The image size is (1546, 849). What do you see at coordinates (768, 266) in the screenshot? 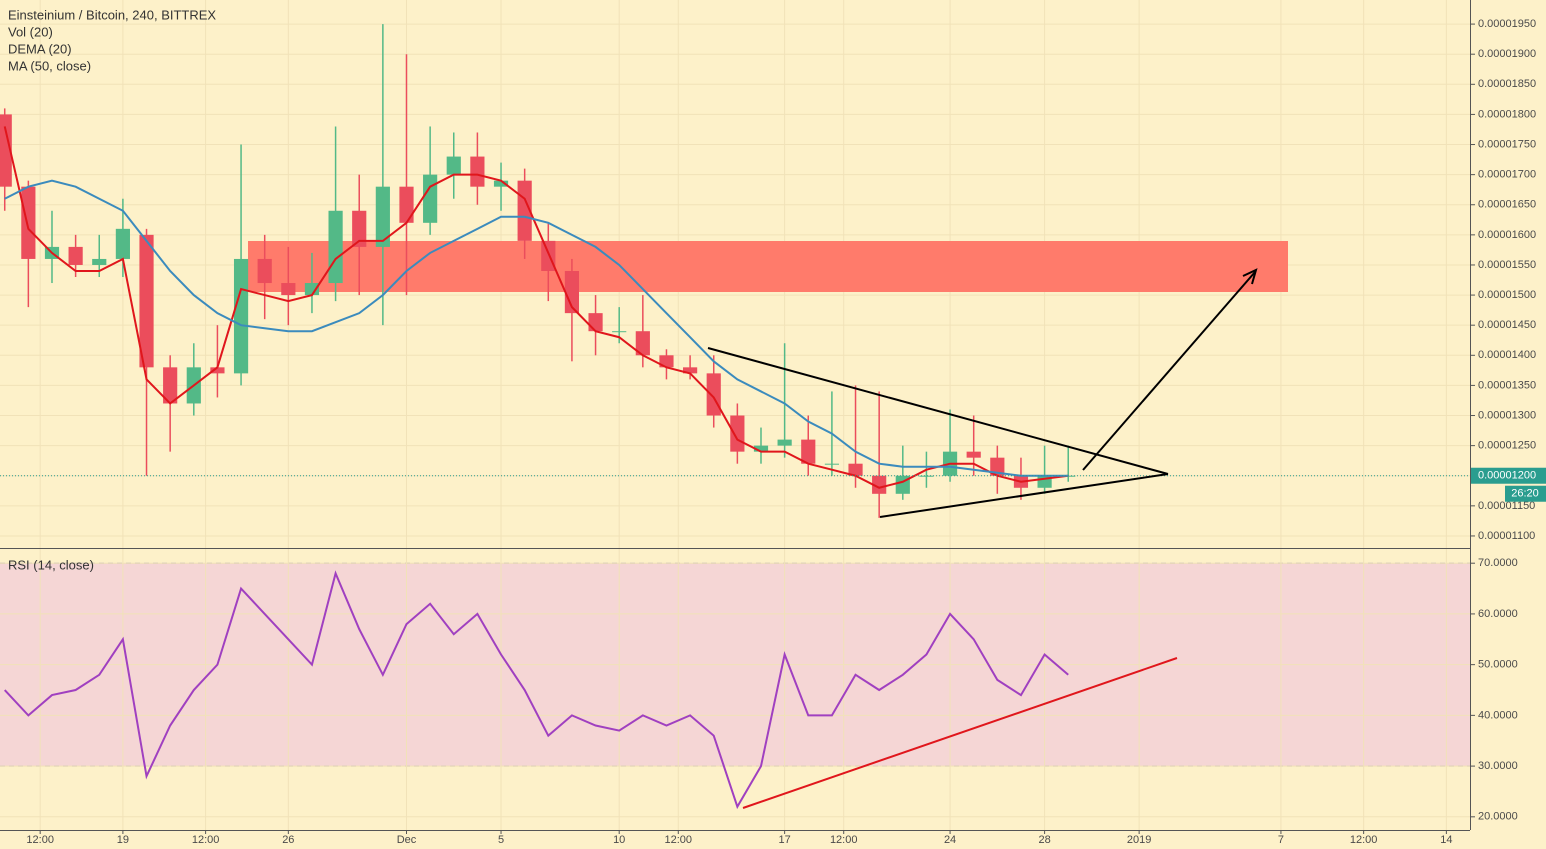
I see `resistance-zone` at bounding box center [768, 266].